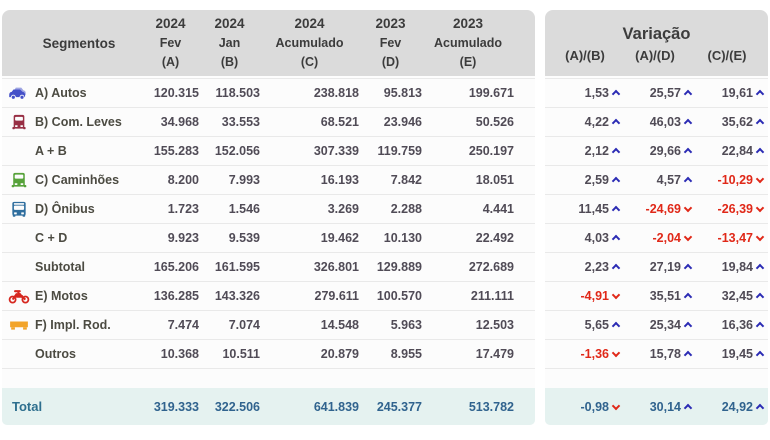  Describe the element at coordinates (586, 407) in the screenshot. I see `variation-total-value: -0,98` at that location.